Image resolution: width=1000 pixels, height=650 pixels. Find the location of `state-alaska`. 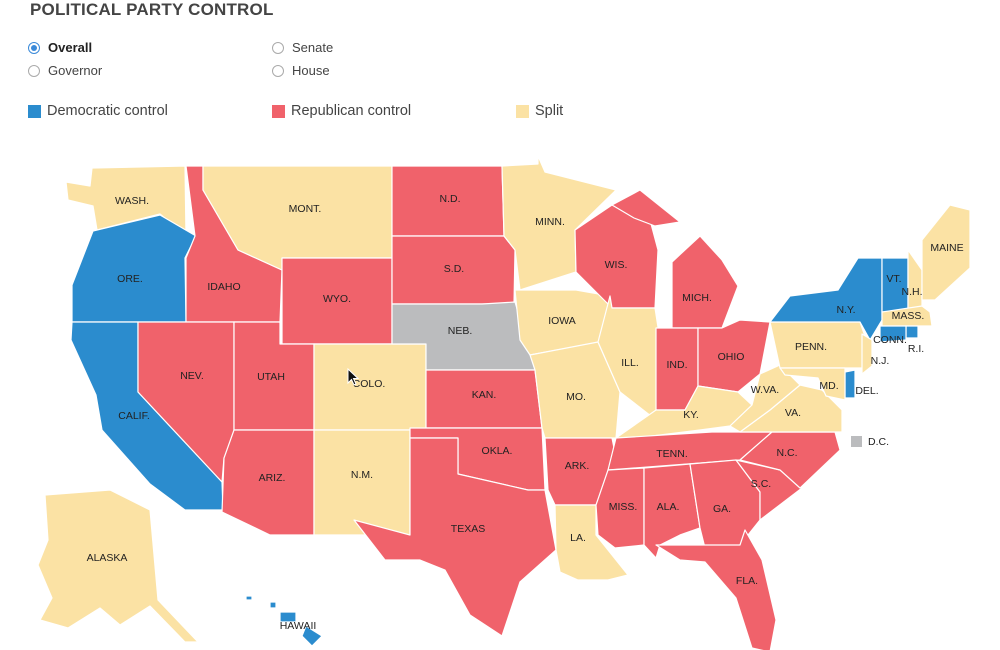

state-alaska is located at coordinates (118, 566).